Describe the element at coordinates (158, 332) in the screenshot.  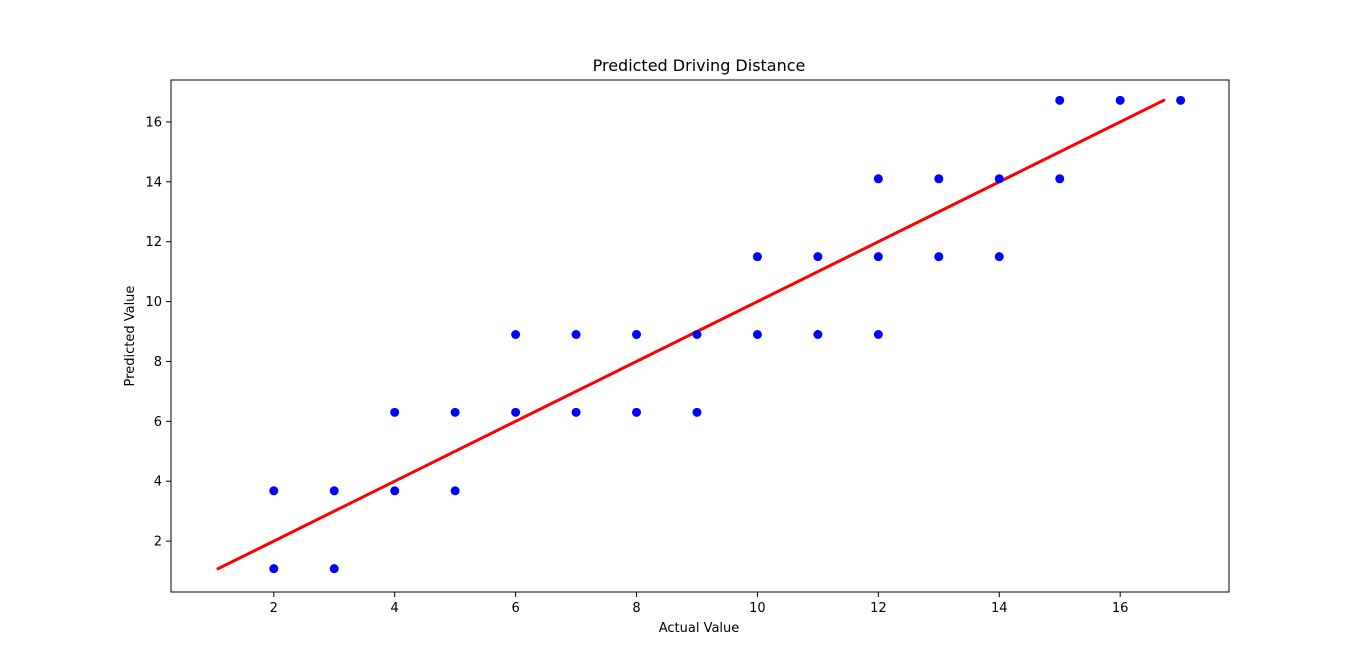
I see `y-axis: 2 4 6 8 10 12 14 16` at that location.